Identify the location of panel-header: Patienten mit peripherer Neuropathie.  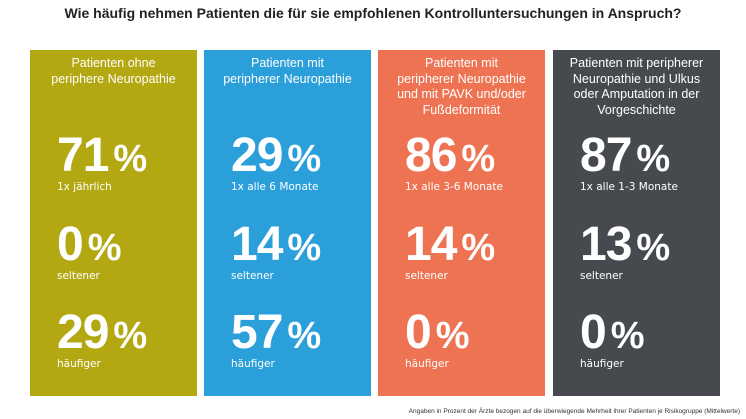
(287, 71).